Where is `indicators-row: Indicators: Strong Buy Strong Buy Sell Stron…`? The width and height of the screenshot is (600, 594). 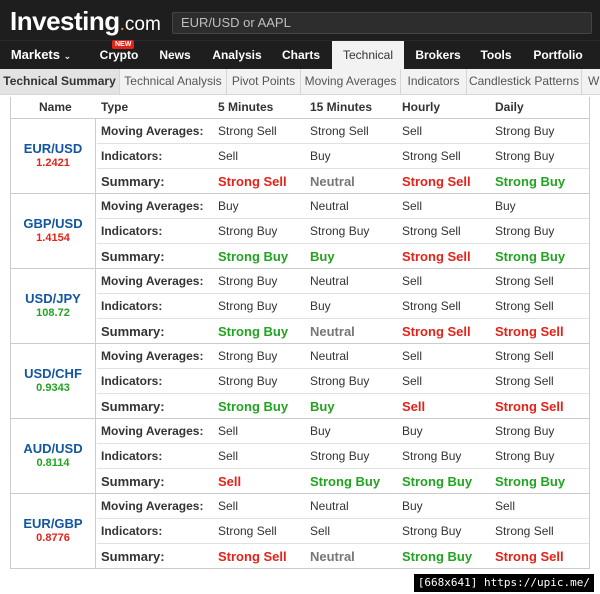 indicators-row: Indicators: Strong Buy Strong Buy Sell Stron… is located at coordinates (343, 381).